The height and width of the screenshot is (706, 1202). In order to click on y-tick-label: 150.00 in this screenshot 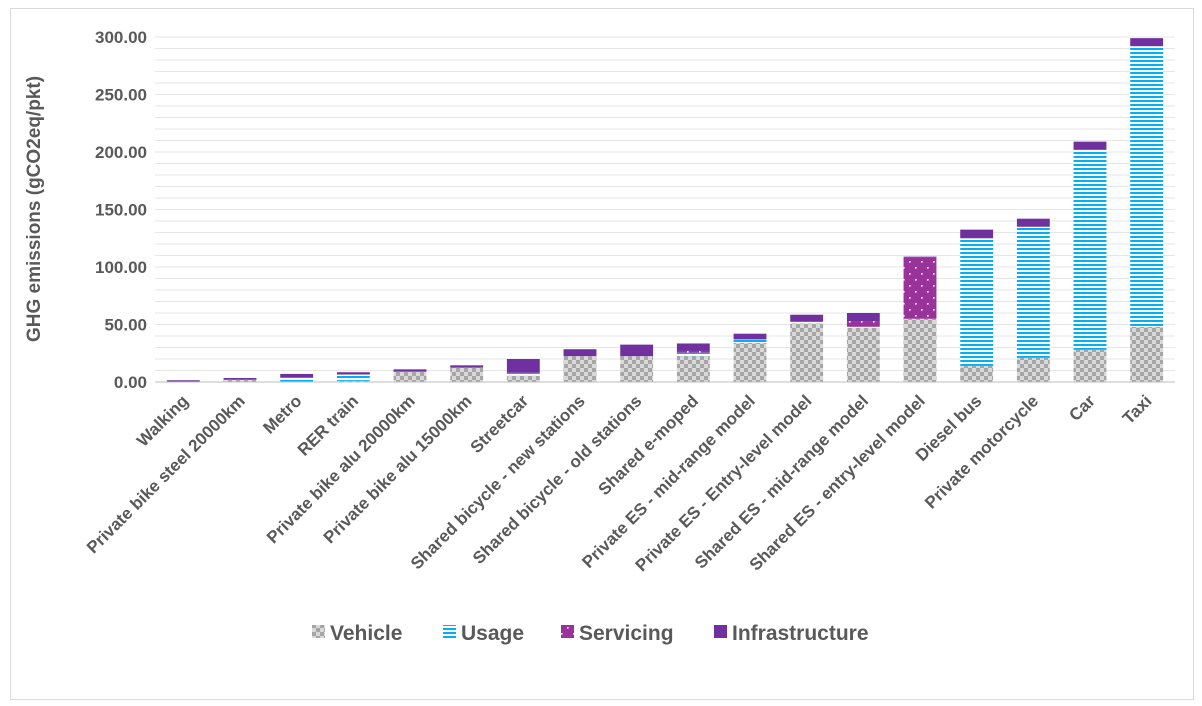, I will do `click(121, 210)`.